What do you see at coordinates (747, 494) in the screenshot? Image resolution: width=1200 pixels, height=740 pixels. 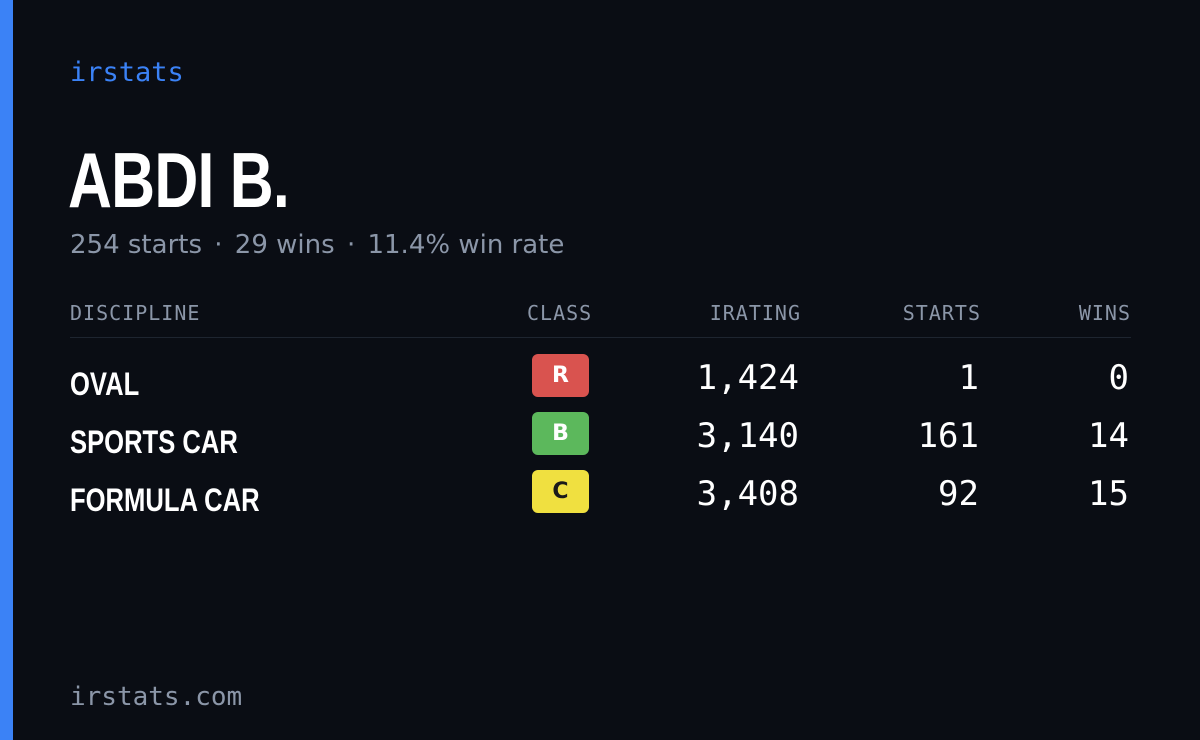 I see `row-irating: 3,408` at bounding box center [747, 494].